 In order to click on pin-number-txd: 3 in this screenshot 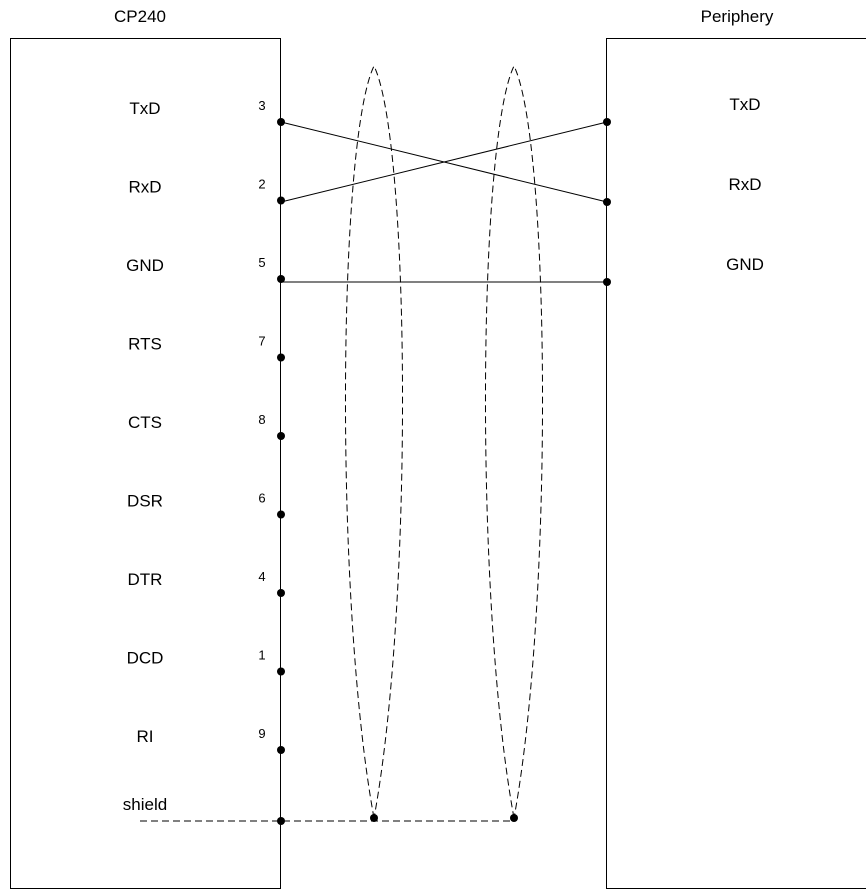, I will do `click(261, 105)`.